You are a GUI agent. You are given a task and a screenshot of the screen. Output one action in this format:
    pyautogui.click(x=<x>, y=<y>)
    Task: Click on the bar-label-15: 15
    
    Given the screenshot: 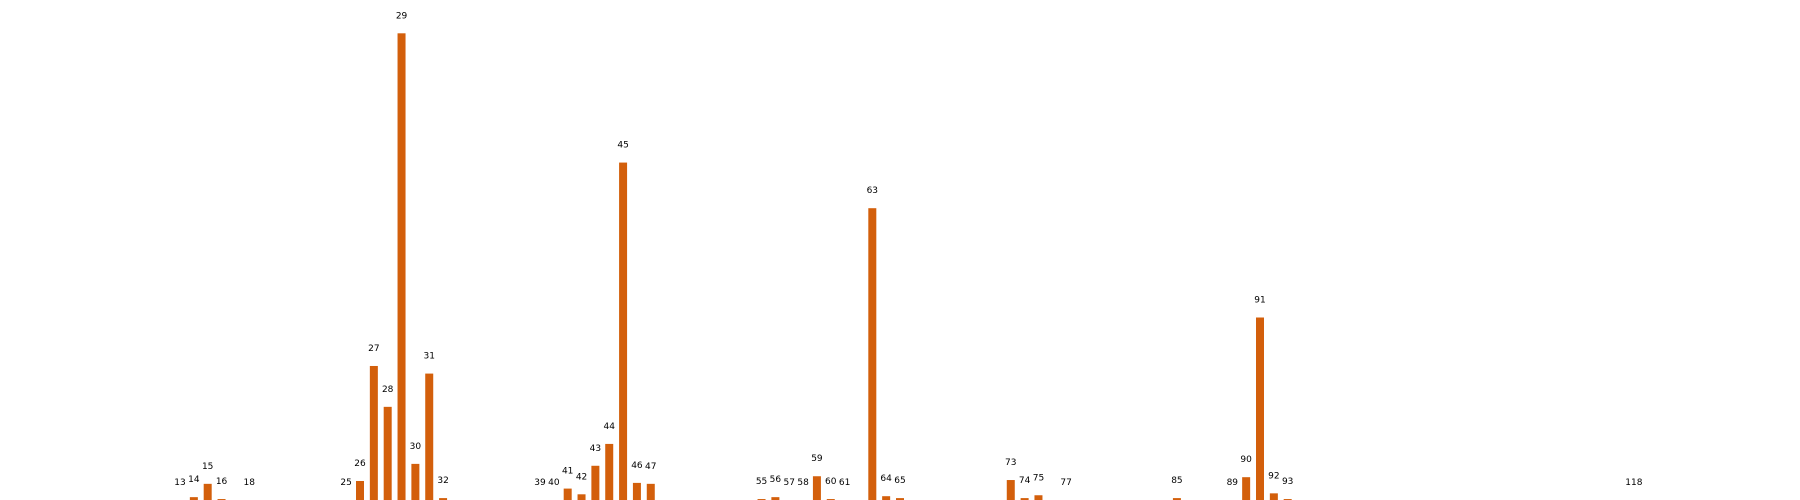 What is the action you would take?
    pyautogui.click(x=207, y=467)
    